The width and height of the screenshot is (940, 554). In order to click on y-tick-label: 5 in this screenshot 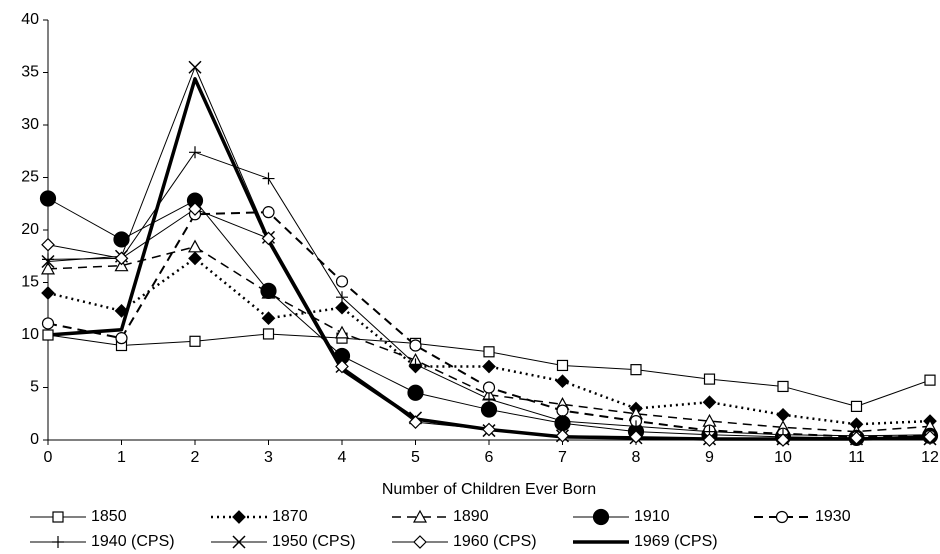, I will do `click(34, 387)`.